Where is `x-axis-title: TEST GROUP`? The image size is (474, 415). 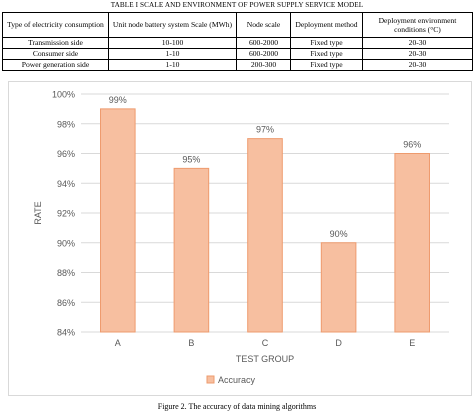
x-axis-title: TEST GROUP is located at coordinates (265, 359).